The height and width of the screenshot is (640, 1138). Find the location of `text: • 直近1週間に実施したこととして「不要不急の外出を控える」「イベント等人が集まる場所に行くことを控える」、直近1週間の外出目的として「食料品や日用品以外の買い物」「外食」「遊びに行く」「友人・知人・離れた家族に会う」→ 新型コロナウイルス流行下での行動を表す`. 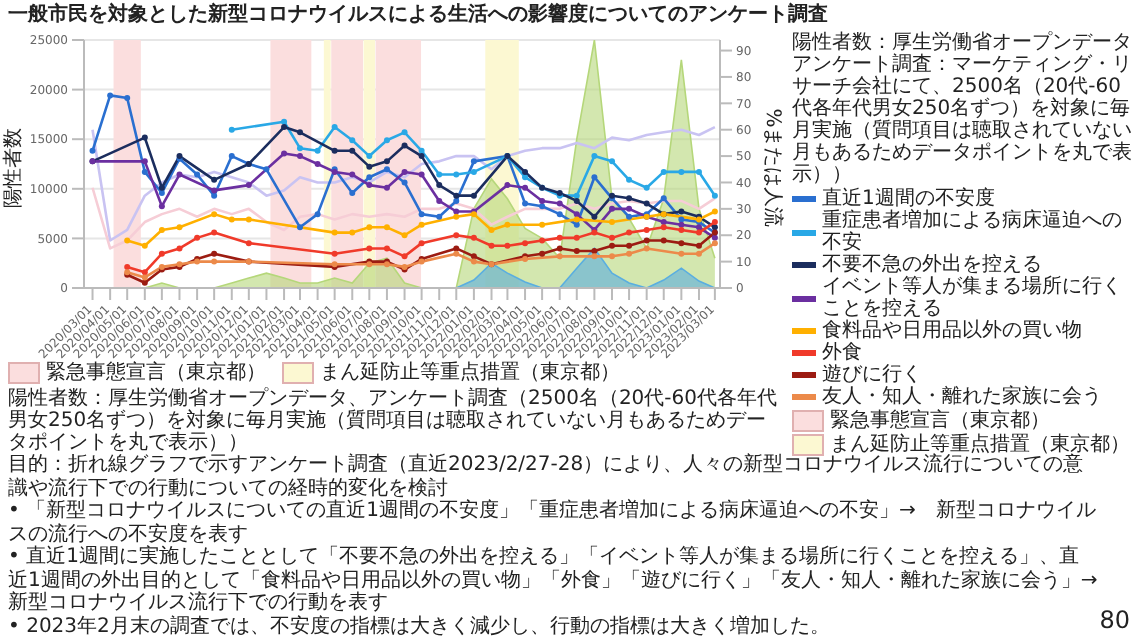

text: • 直近1週間に実施したこととして「不要不急の外出を控える」「イベント等人が集まる場所に行くことを控える」、直近1週間の外出目的として「食料品や日用品以外の買い物」「外食」「遊びに行く」「友人・知人・離れた家族に会う」→ 新型コロナウイルス流行下での行動を表す is located at coordinates (553, 580).